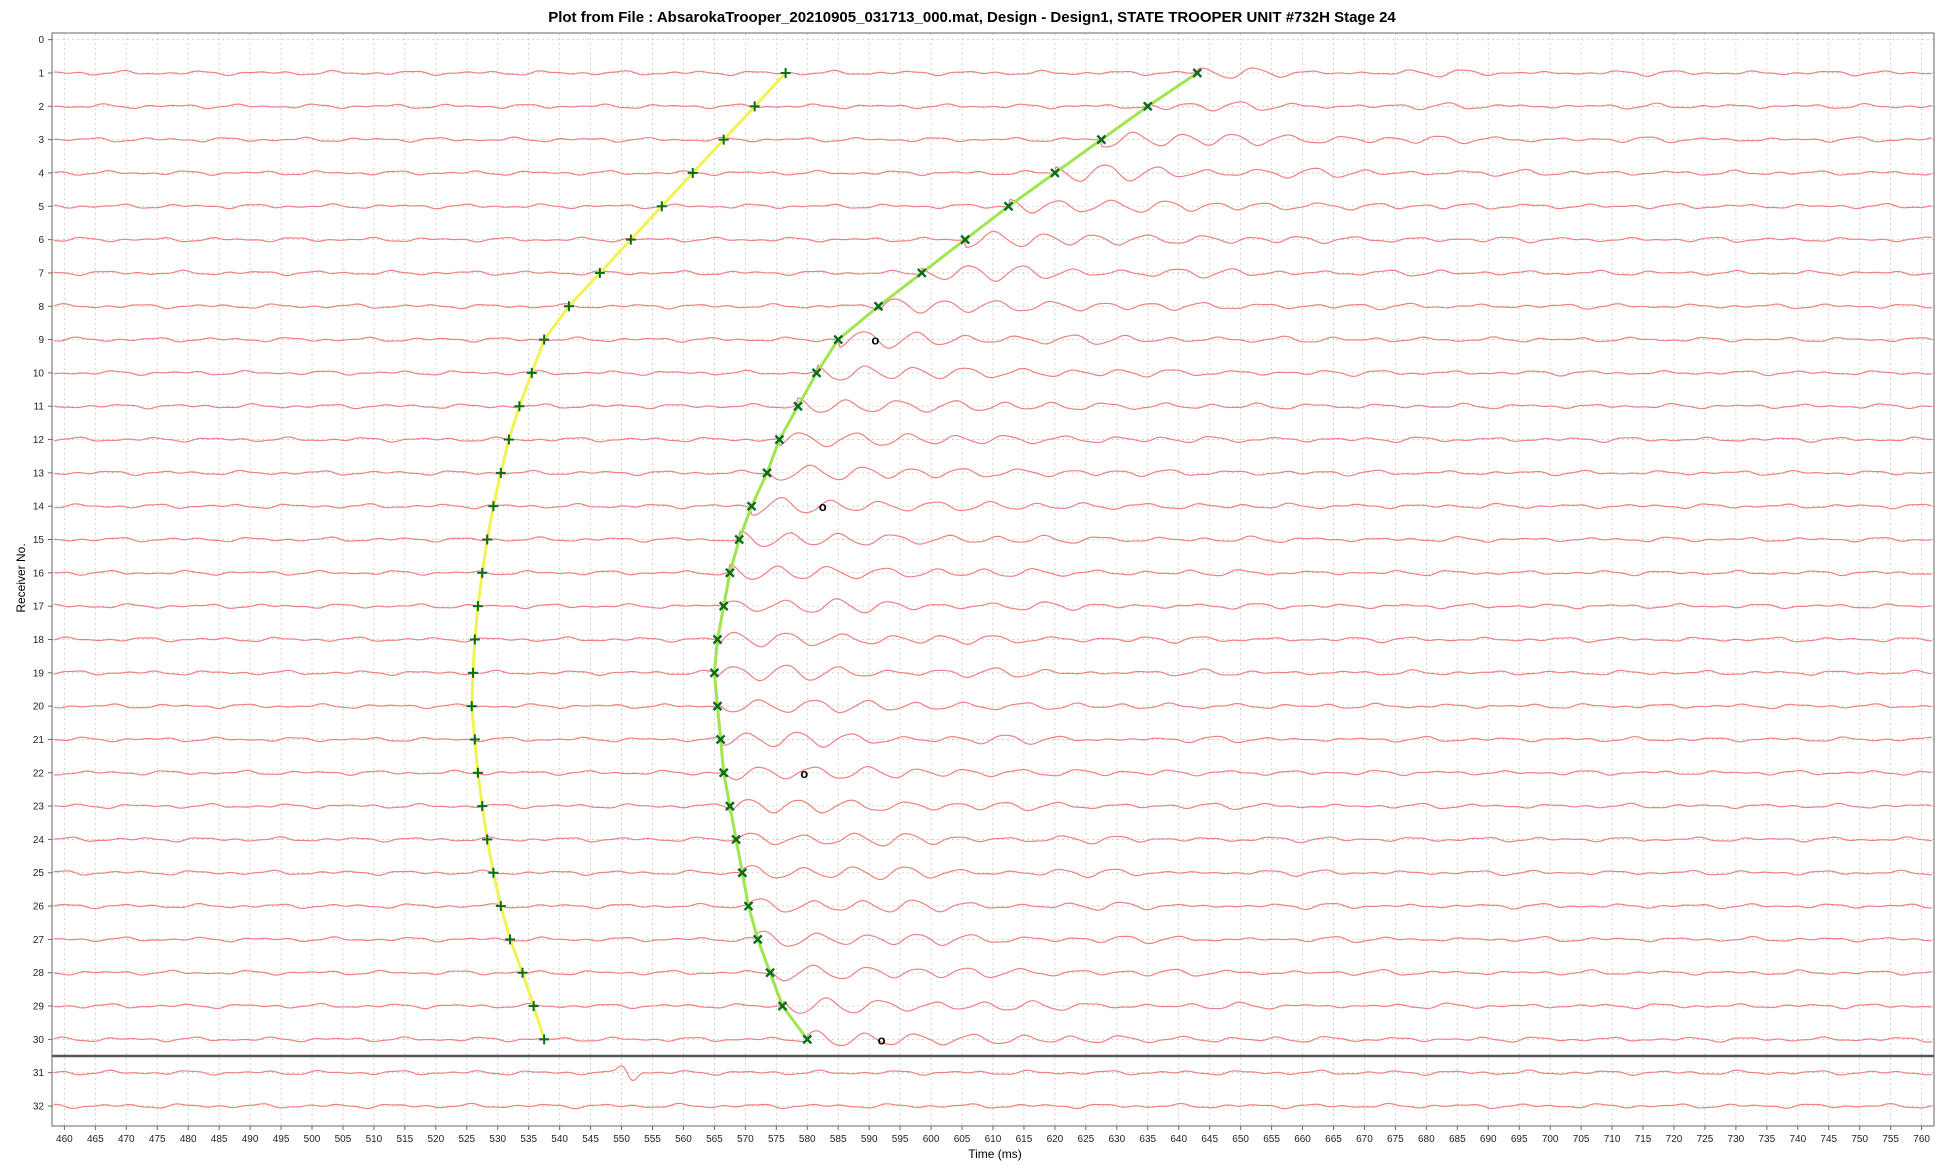 Image resolution: width=1944 pixels, height=1165 pixels. What do you see at coordinates (1302, 1139) in the screenshot?
I see `x-tick-label: 660` at bounding box center [1302, 1139].